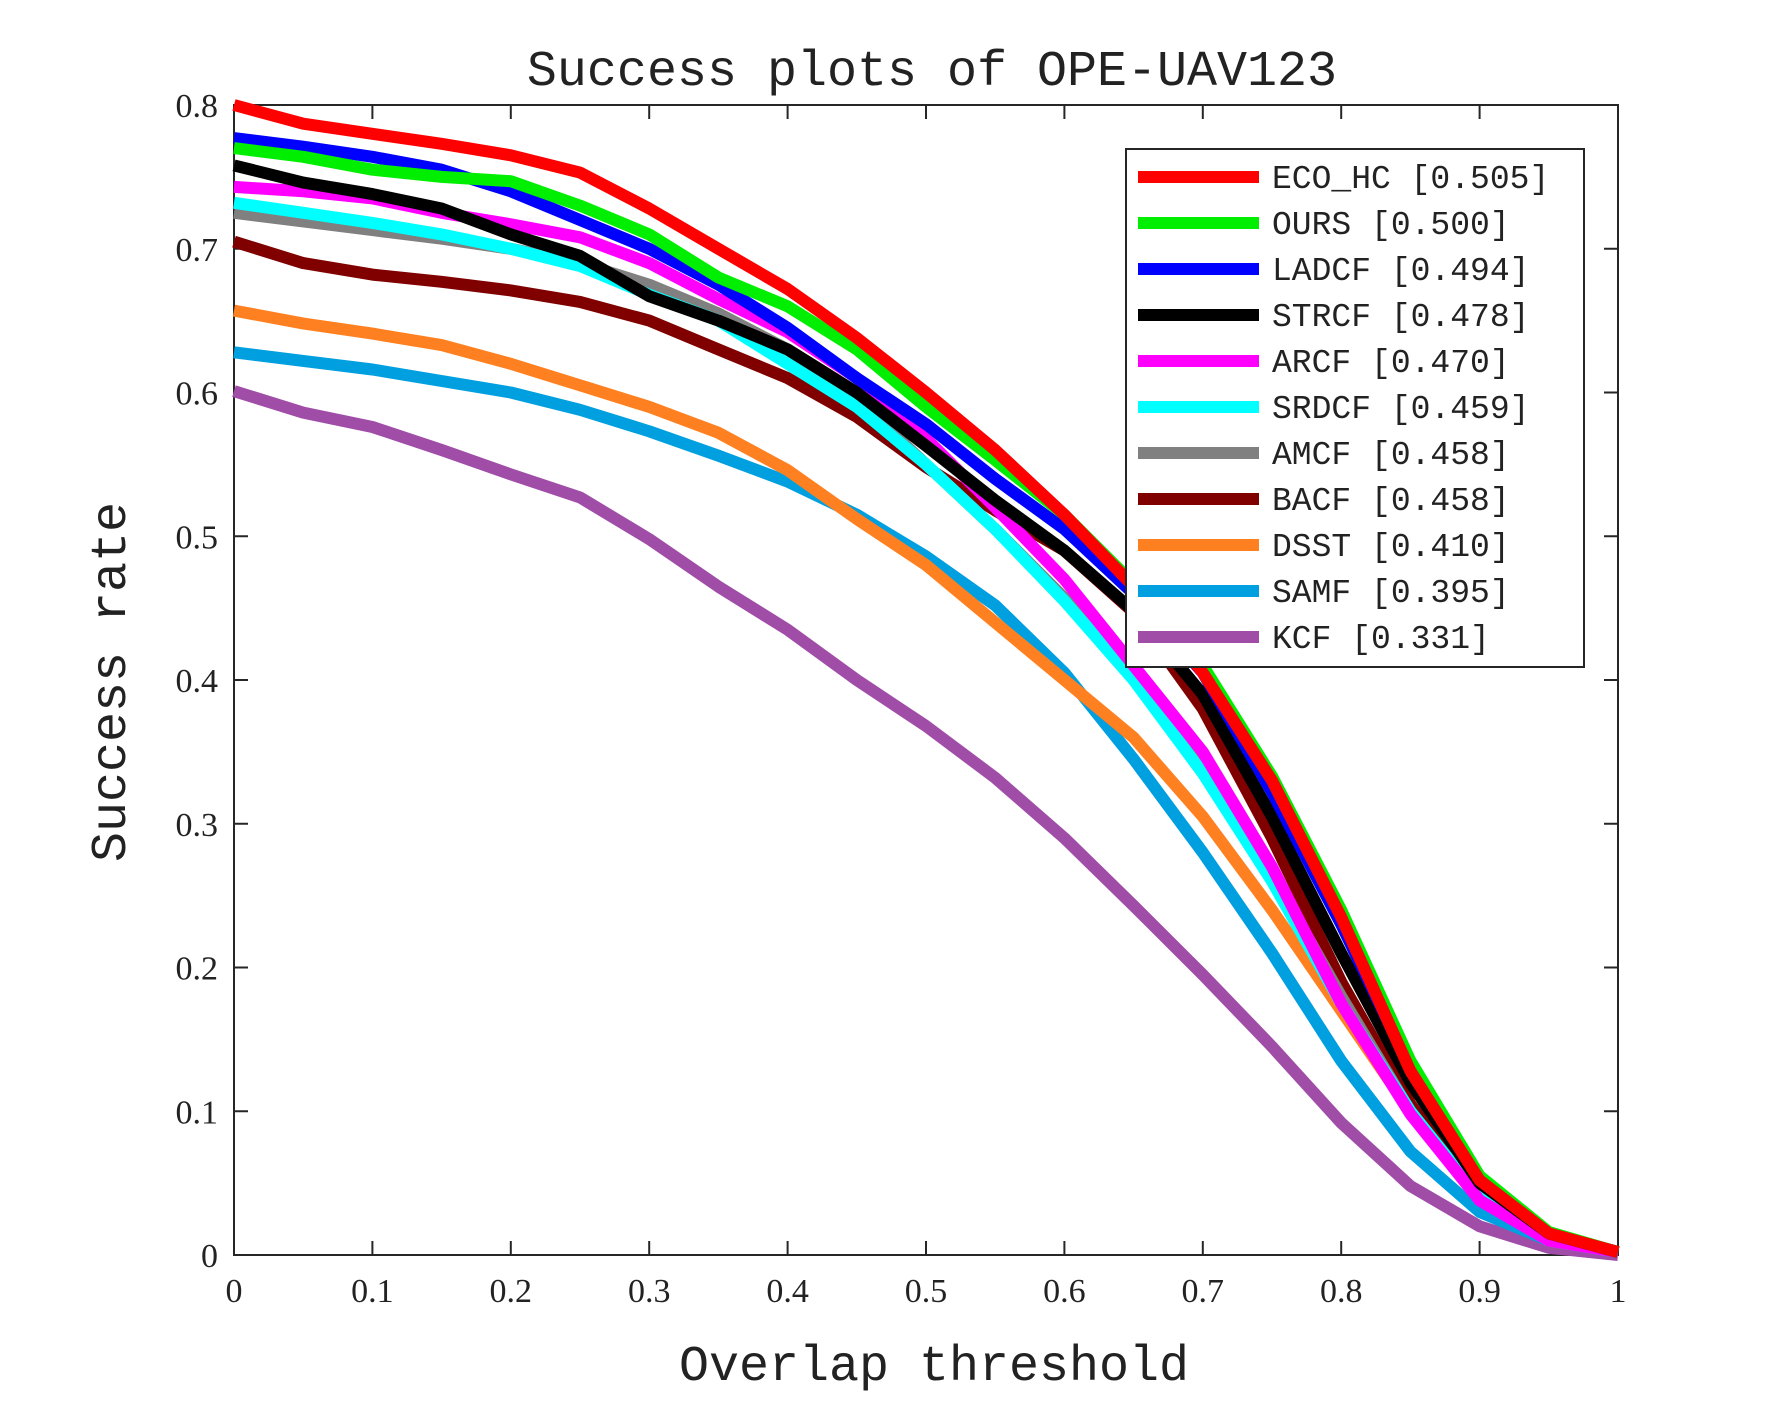  What do you see at coordinates (1479, 1291) in the screenshot?
I see `x-tick-label: 0.9` at bounding box center [1479, 1291].